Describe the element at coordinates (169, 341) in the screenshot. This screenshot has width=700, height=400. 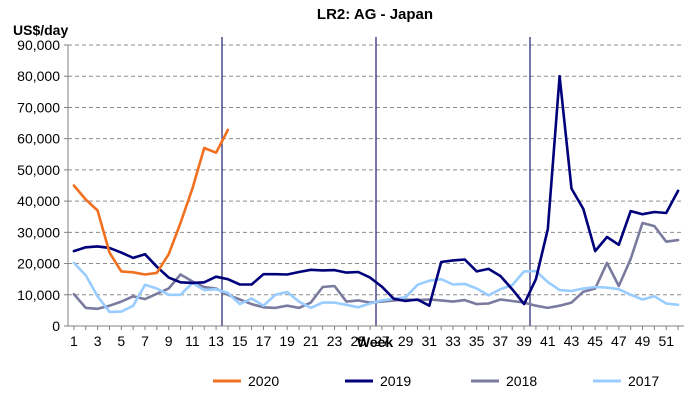
I see `x-tick-label: 9` at that location.